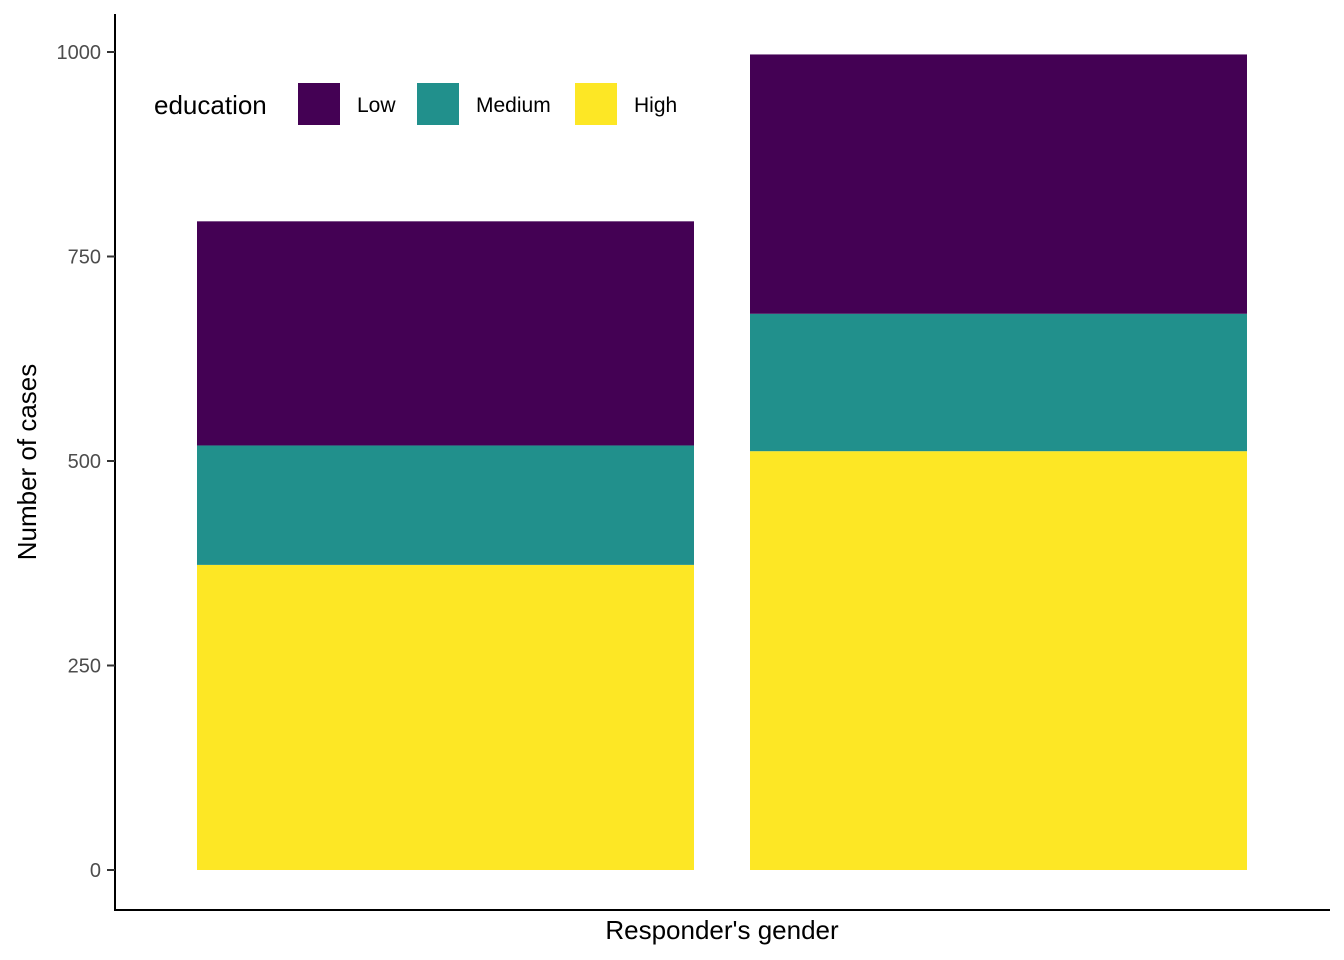 The image size is (1344, 960). I want to click on y-tick-label-250: 250, so click(84, 667).